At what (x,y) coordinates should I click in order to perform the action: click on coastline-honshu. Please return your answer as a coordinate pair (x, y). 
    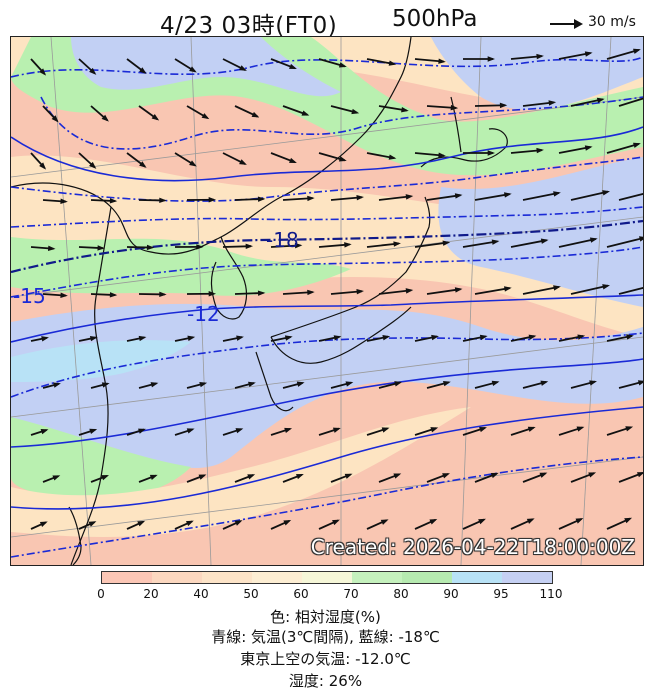
    Looking at the image, I should click on (350, 267).